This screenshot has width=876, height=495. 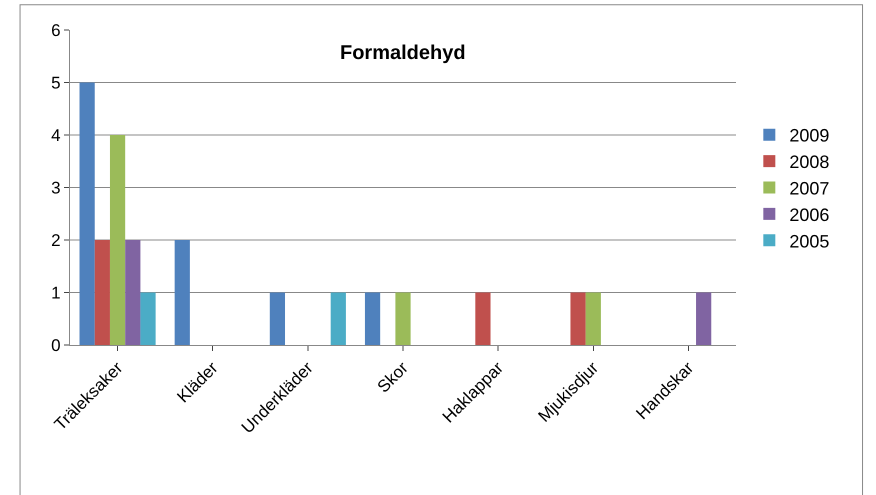 I want to click on y-tick-label: 3, so click(x=56, y=188).